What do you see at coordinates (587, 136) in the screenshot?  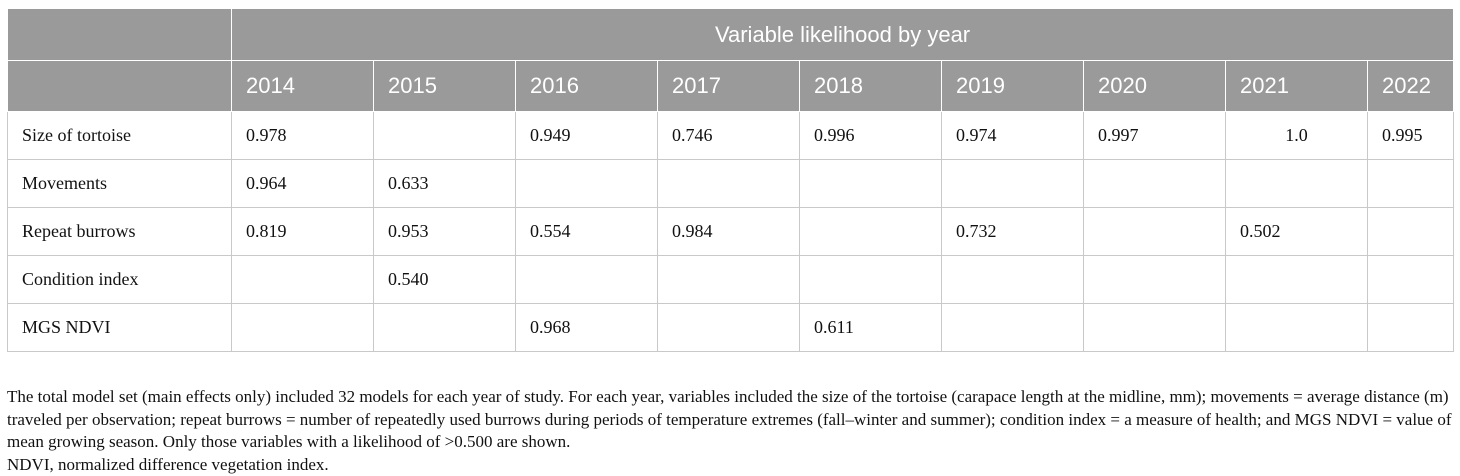 I see `table-cell: 0.949` at bounding box center [587, 136].